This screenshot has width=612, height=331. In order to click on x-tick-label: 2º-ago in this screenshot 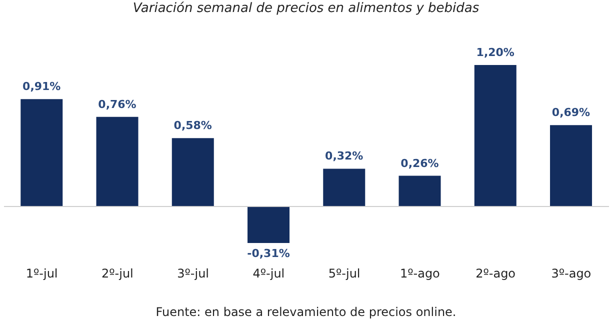, I will do `click(496, 273)`.